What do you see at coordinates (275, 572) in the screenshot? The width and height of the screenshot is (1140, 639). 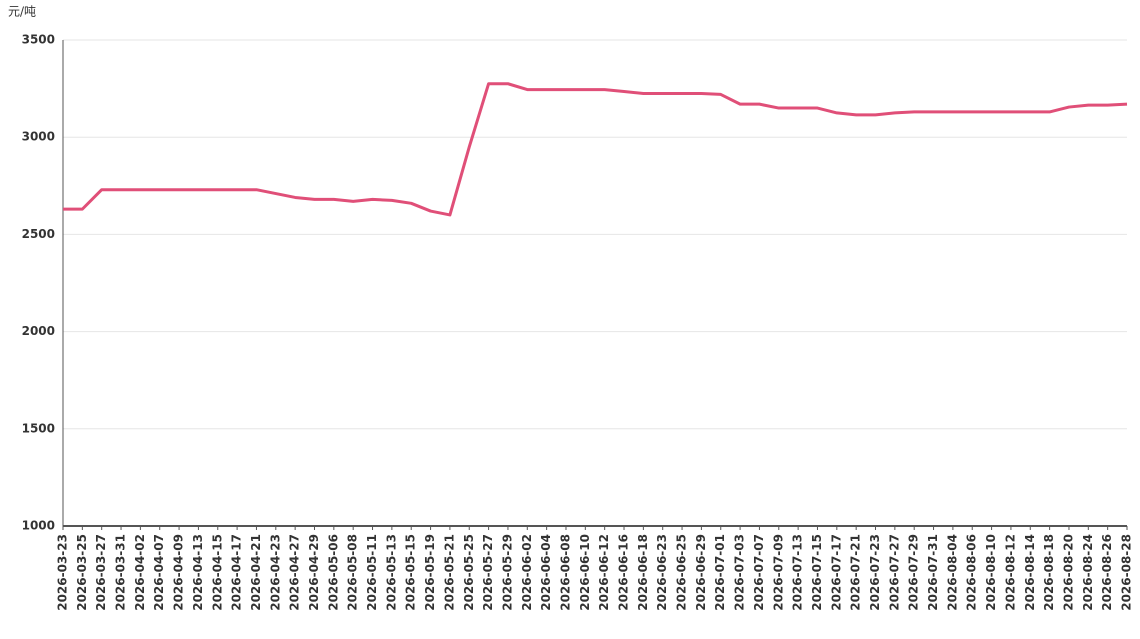 I see `x-tick-label: 2026-04-23` at bounding box center [275, 572].